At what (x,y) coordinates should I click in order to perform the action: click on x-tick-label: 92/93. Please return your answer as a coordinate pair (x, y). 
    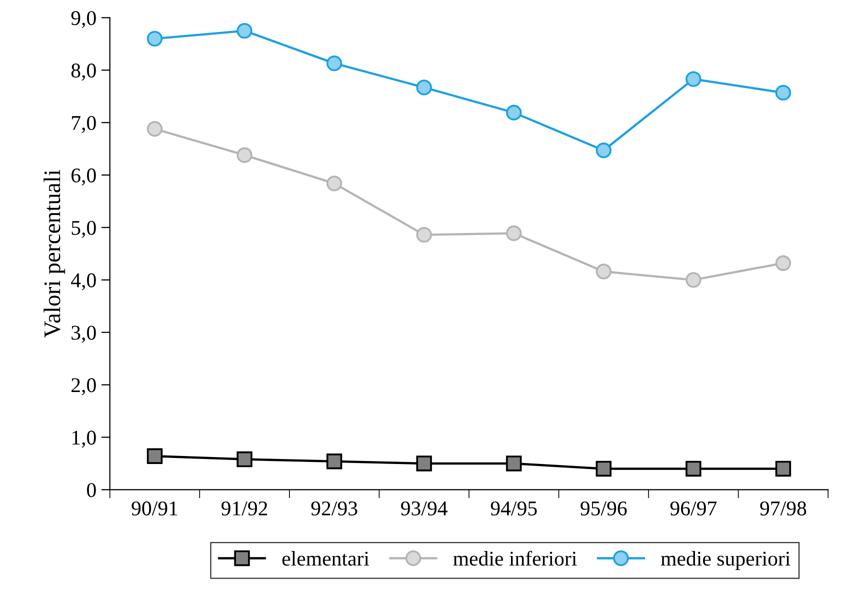
    Looking at the image, I should click on (334, 508).